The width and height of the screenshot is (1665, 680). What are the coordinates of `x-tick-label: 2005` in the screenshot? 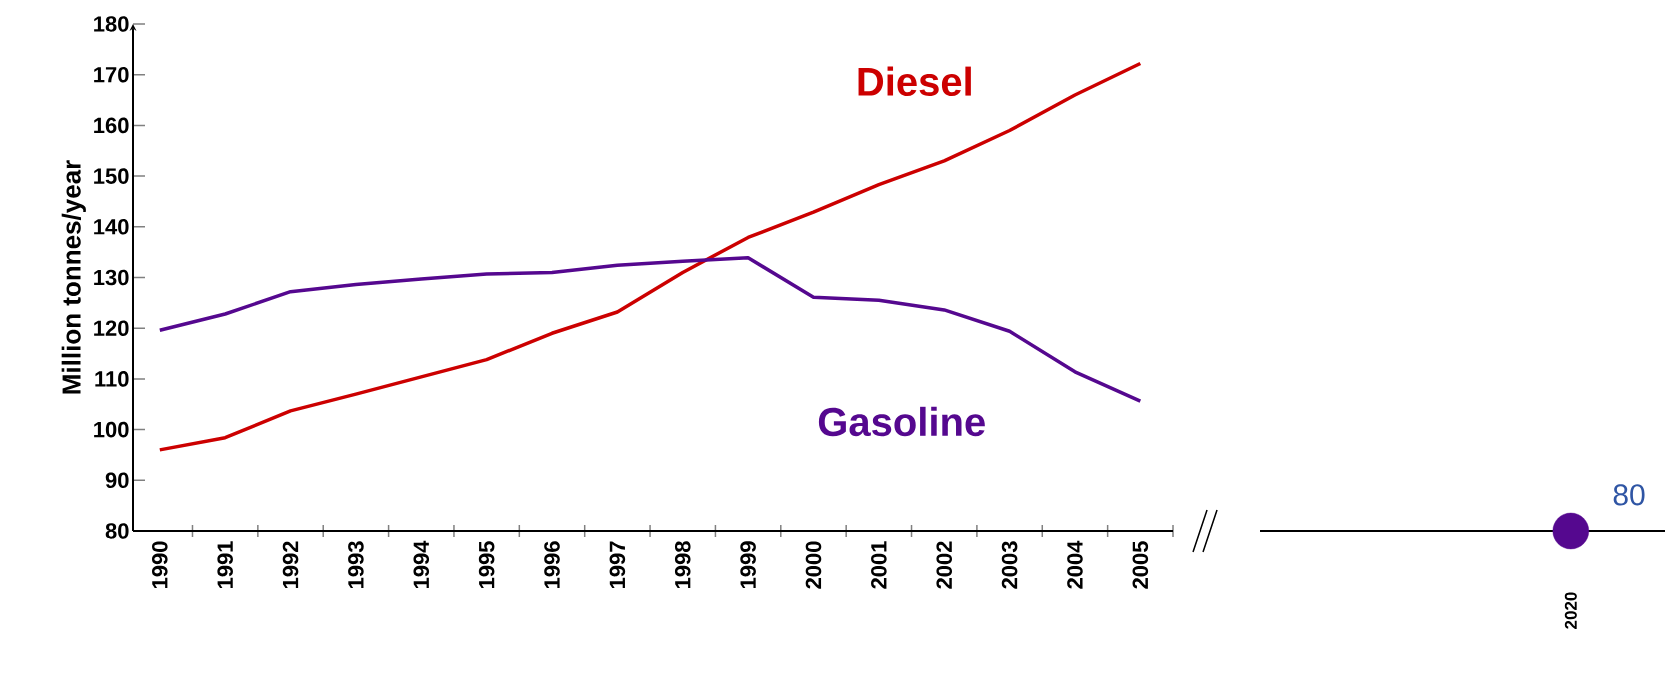 It's located at (1140, 565).